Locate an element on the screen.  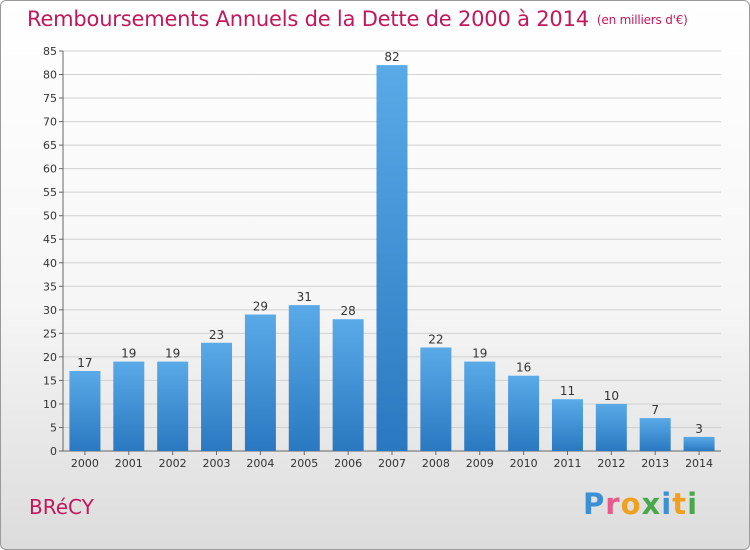
x-tick-label: 2013 is located at coordinates (655, 463).